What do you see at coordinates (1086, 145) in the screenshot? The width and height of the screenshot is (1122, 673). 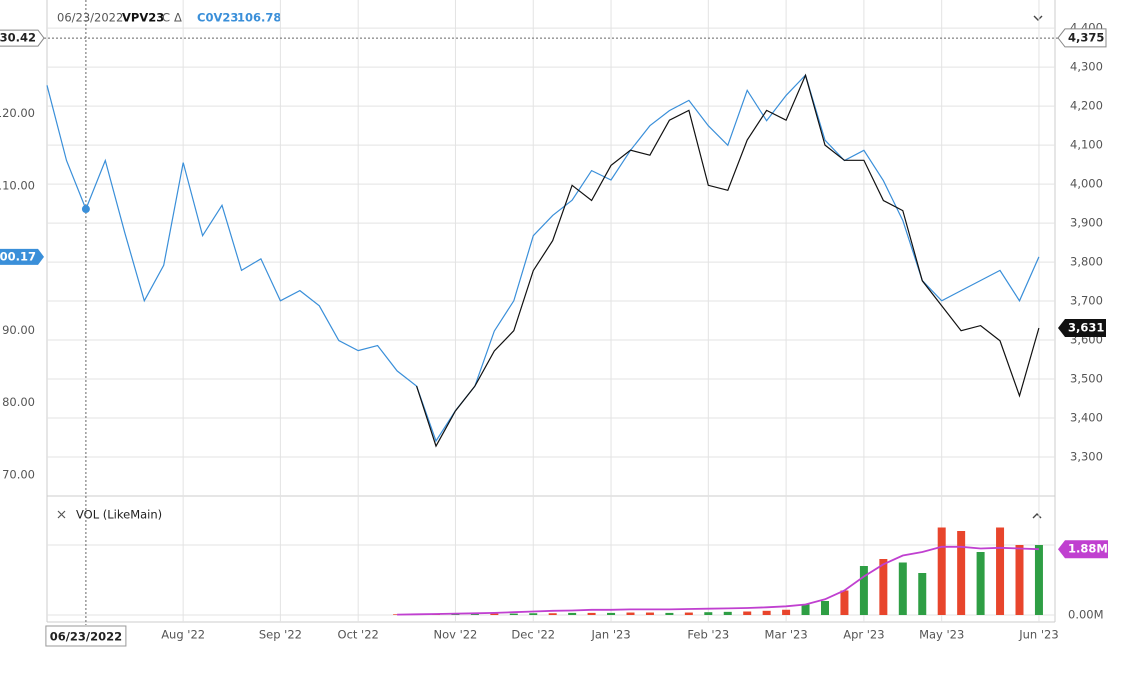 I see `y2-tick-label: 4,100` at bounding box center [1086, 145].